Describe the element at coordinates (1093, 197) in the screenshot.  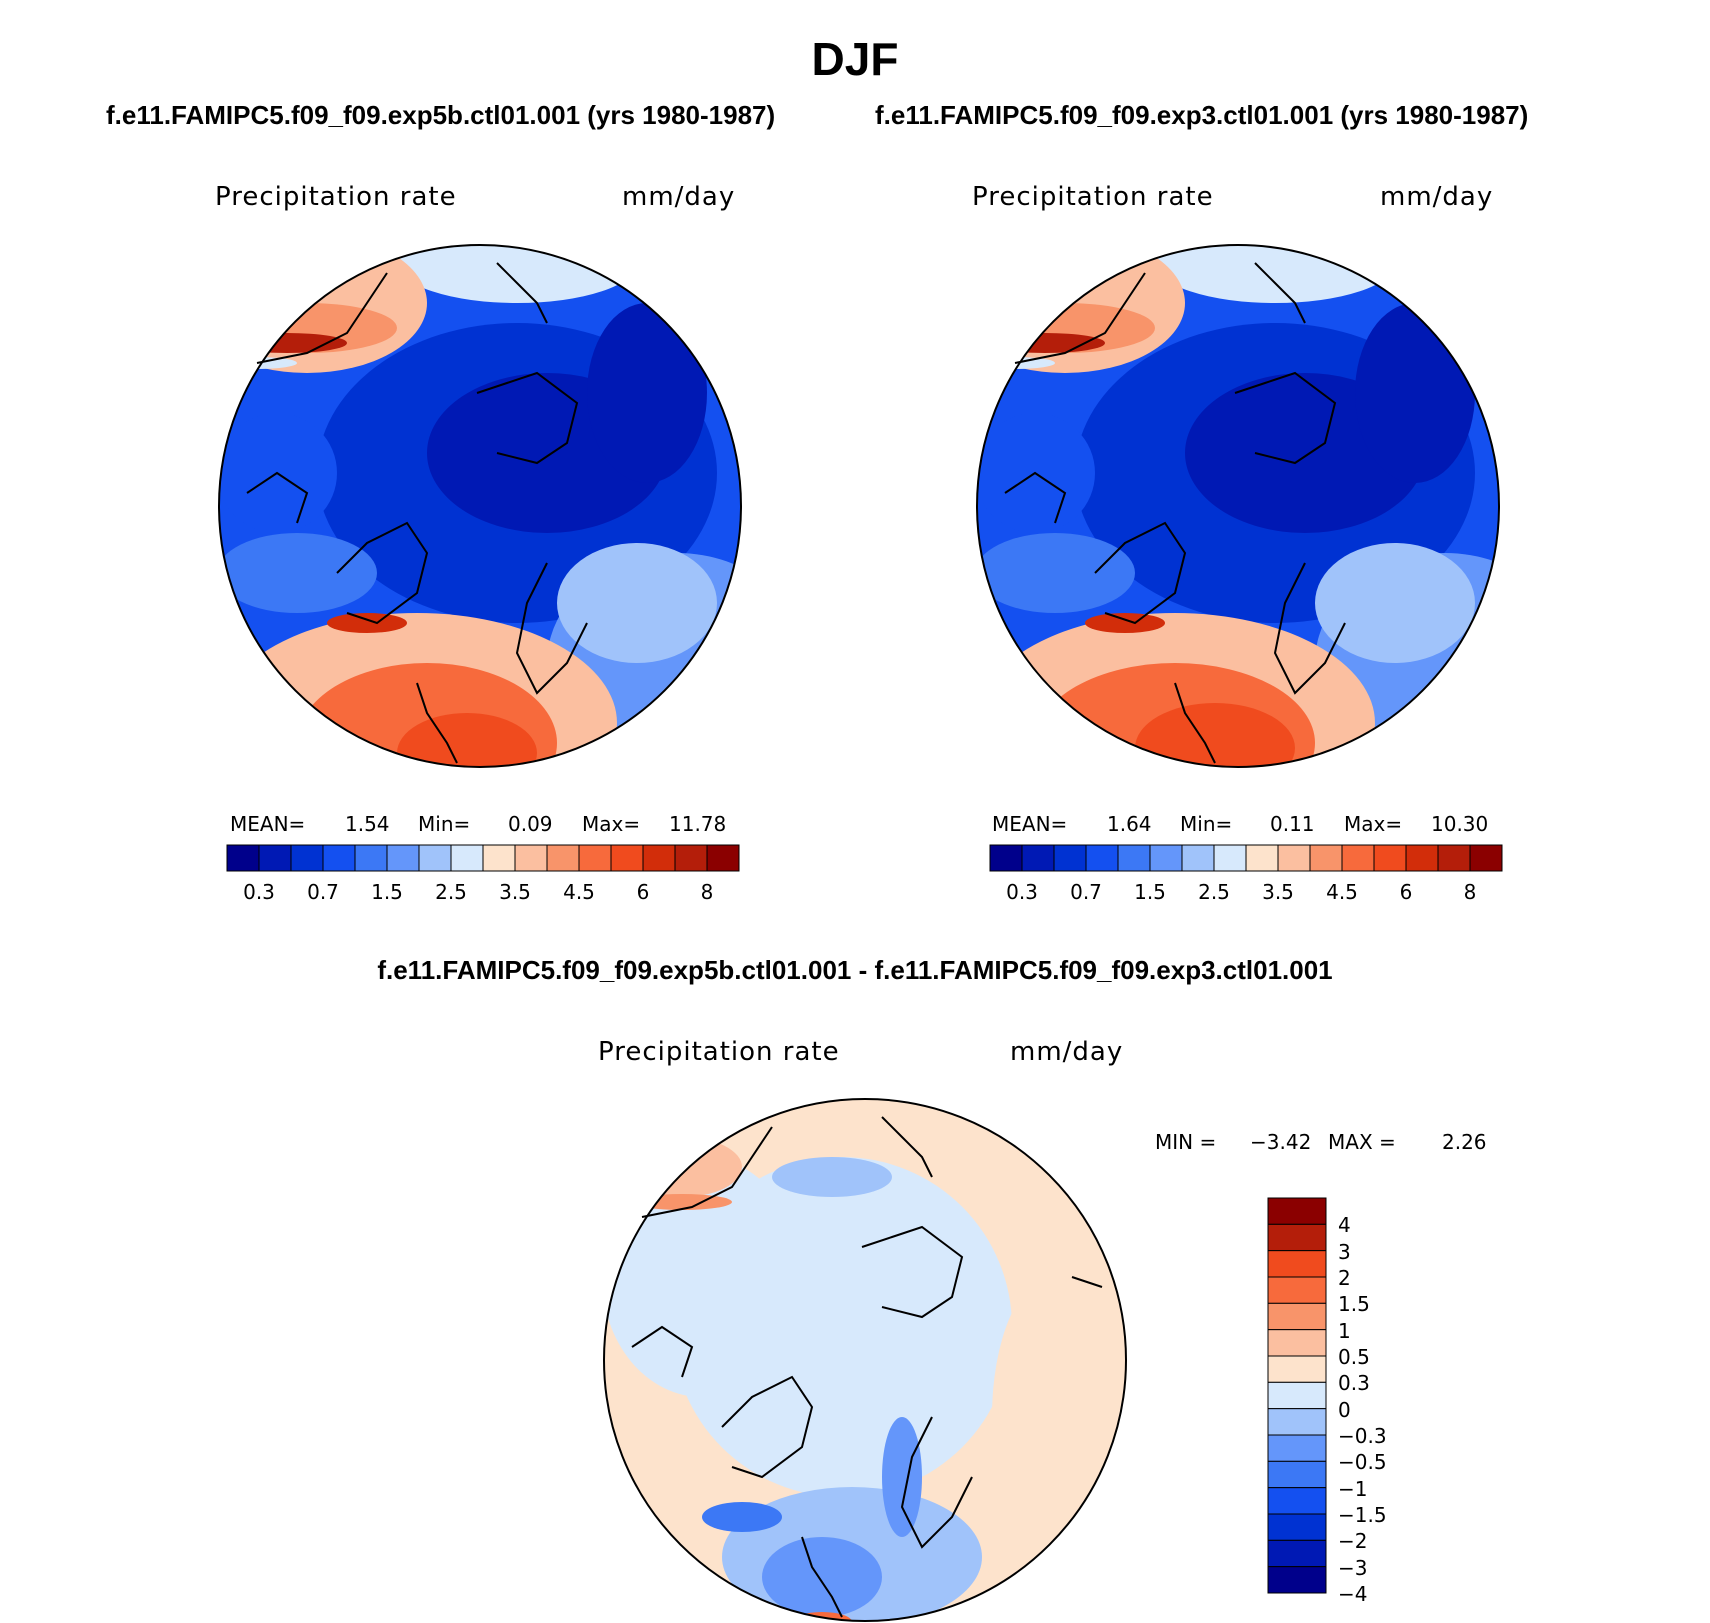
I see `right-variable-label: Precipitation rate` at that location.